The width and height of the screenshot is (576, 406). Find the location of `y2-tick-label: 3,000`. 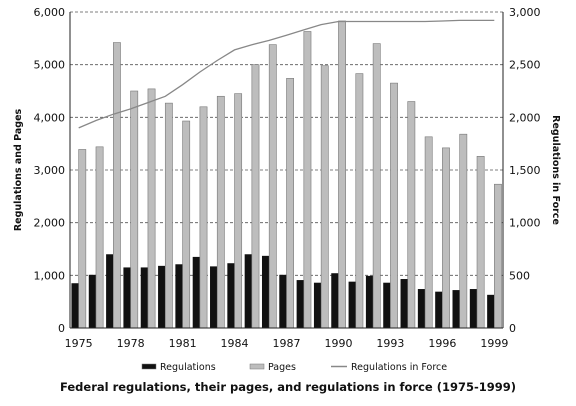

y2-tick-label: 3,000 is located at coordinates (525, 12).